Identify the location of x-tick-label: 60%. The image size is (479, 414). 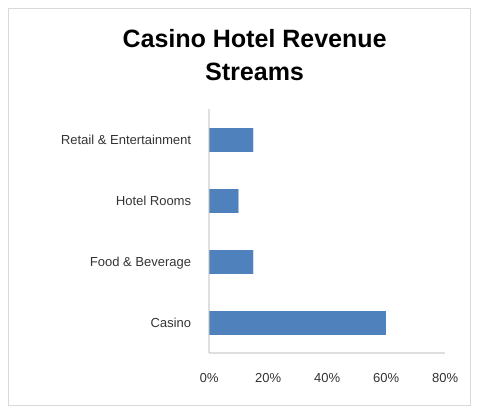
(386, 378).